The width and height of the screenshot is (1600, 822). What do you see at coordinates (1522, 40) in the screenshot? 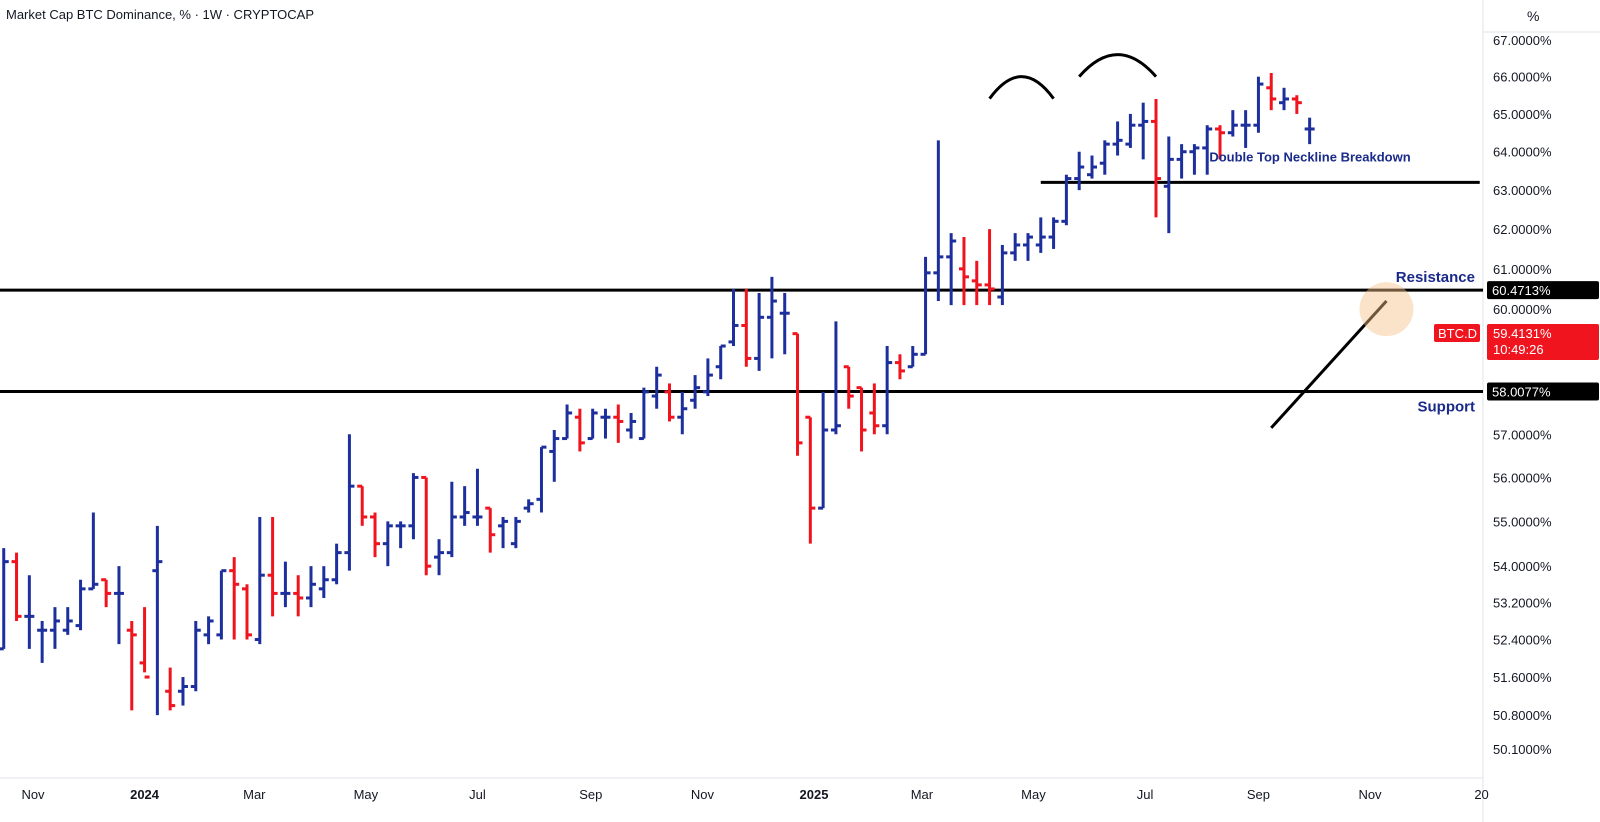
I see `price-tick-label: 67.0000%` at bounding box center [1522, 40].